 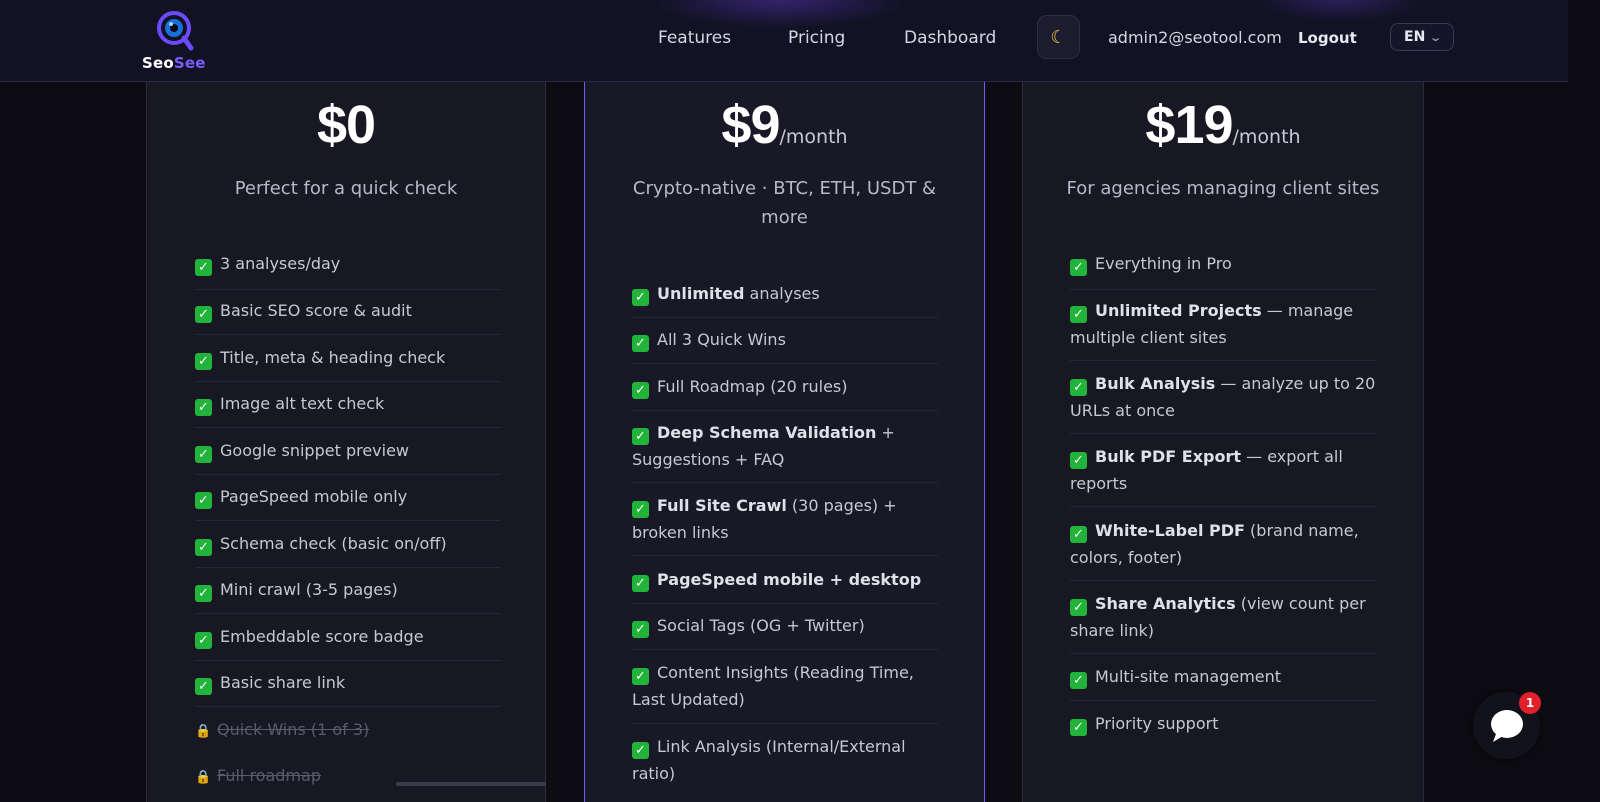 What do you see at coordinates (346, 125) in the screenshot?
I see `plan-price: $0` at bounding box center [346, 125].